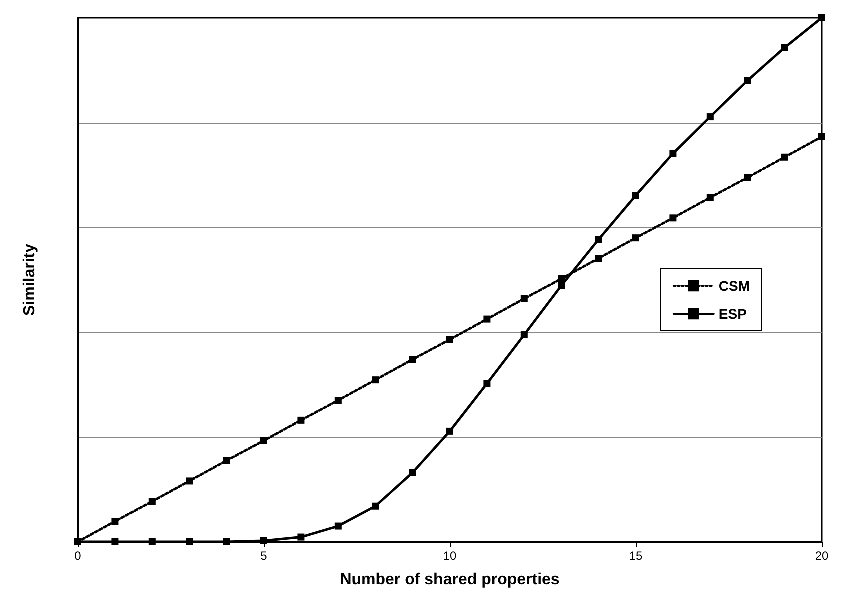  I want to click on x-axis-title: Number of shared properties, so click(450, 580).